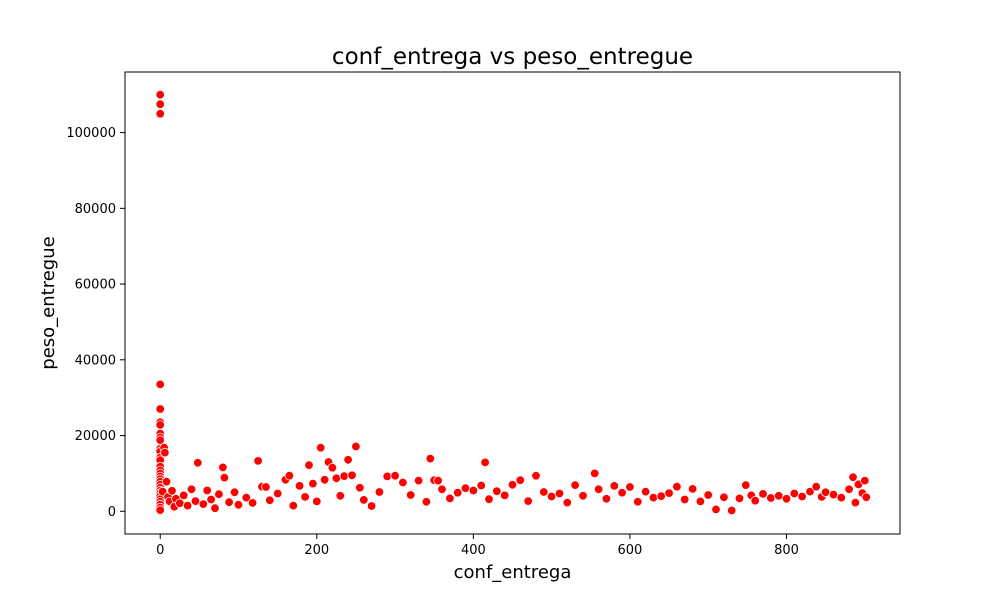 The width and height of the screenshot is (1000, 605). I want to click on x-tick-label: 200, so click(316, 550).